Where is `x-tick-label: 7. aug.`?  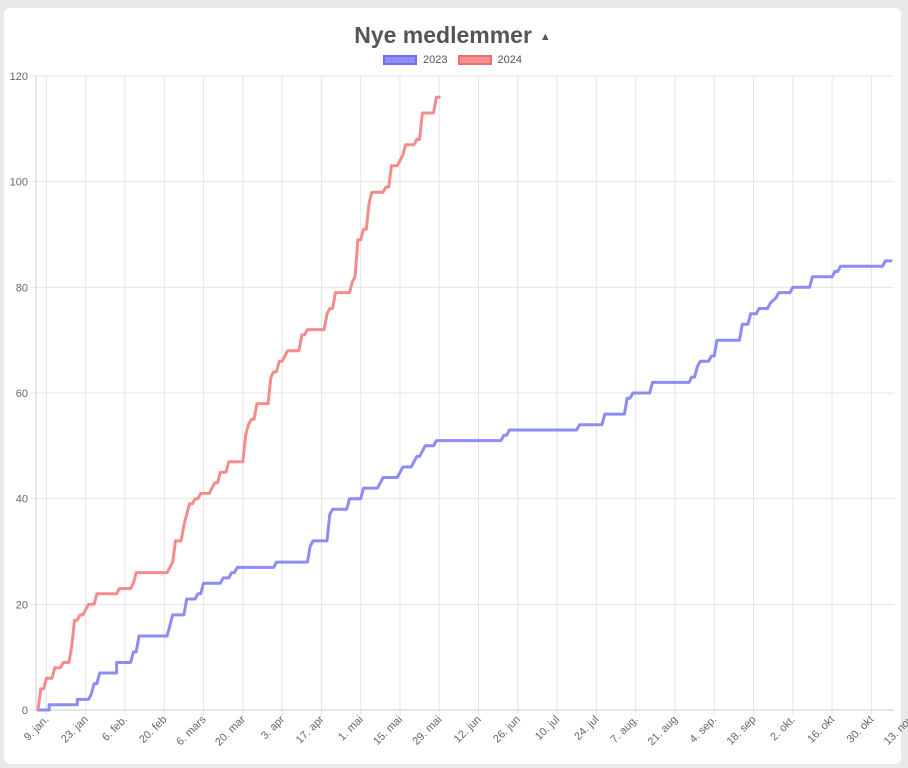
x-tick-label: 7. aug. is located at coordinates (625, 730).